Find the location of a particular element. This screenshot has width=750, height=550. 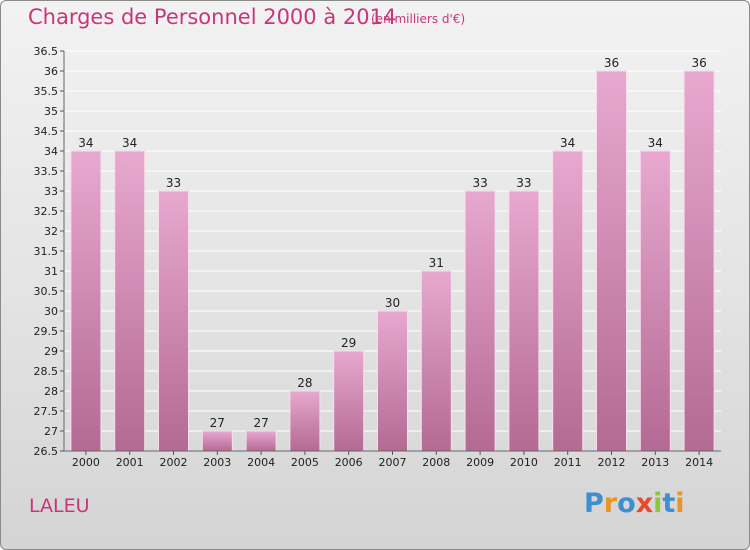

y-tick-label: 36 is located at coordinates (51, 71).